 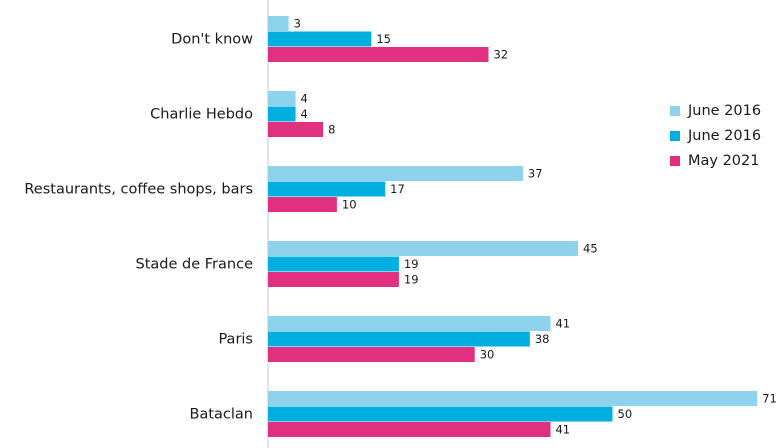 I want to click on value-label-stade-de-france-series-3: 19, so click(x=411, y=280).